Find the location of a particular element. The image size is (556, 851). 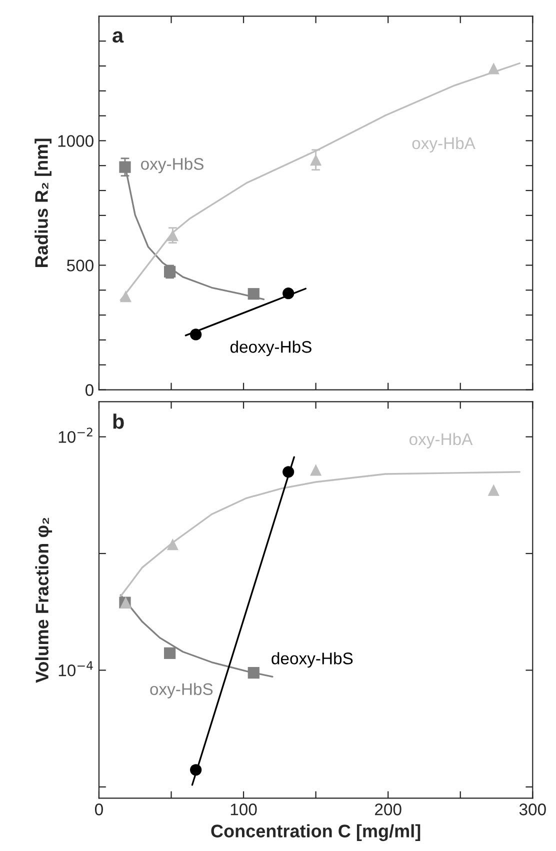

y-tick-label: 10$^{−4}$ is located at coordinates (75, 668).